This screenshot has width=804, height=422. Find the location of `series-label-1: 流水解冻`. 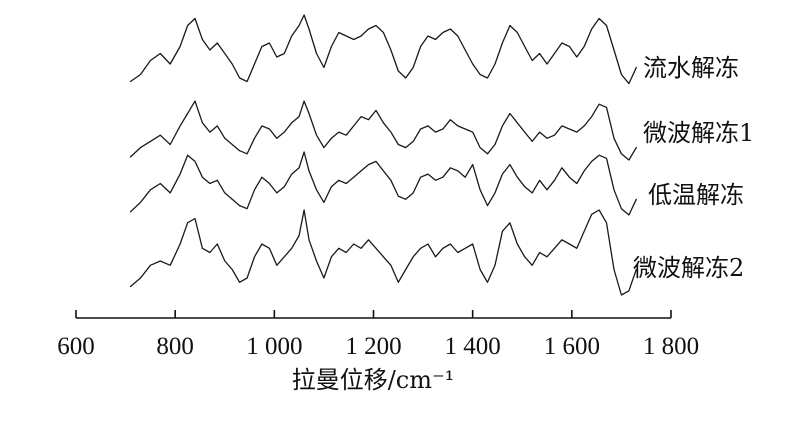

series-label-1: 流水解冻 is located at coordinates (691, 68).